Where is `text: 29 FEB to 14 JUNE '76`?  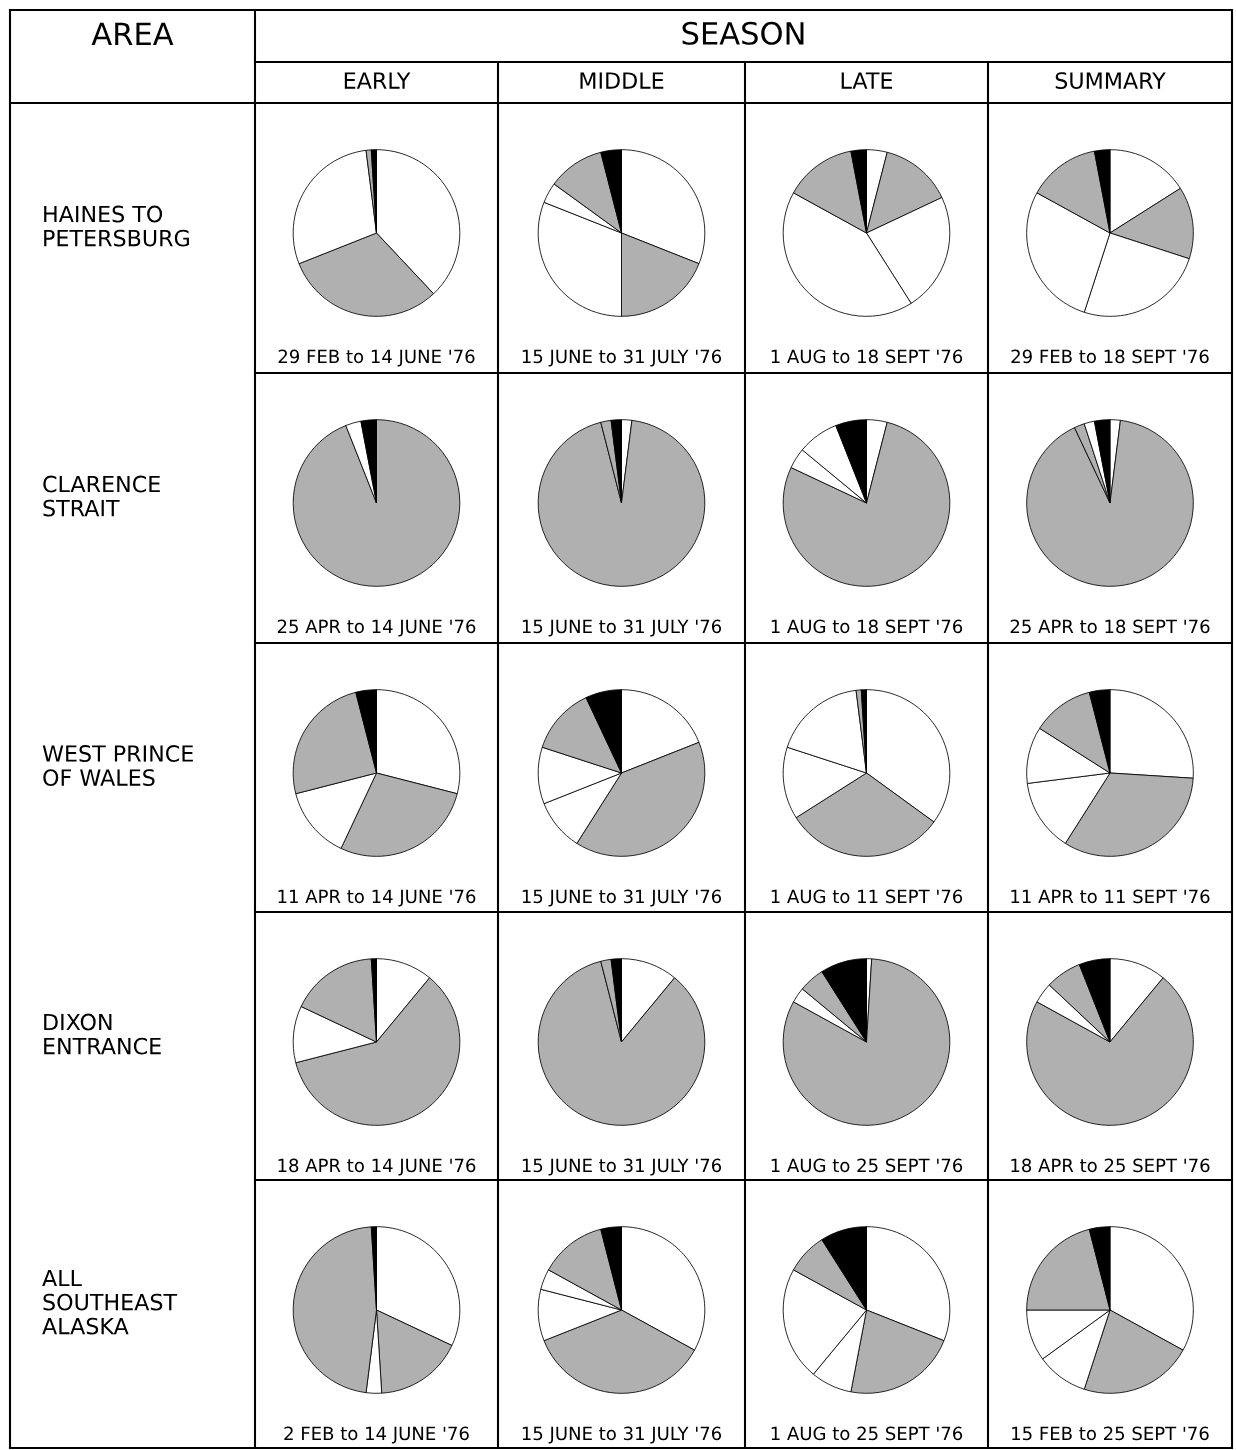
text: 29 FEB to 14 JUNE '76 is located at coordinates (376, 358).